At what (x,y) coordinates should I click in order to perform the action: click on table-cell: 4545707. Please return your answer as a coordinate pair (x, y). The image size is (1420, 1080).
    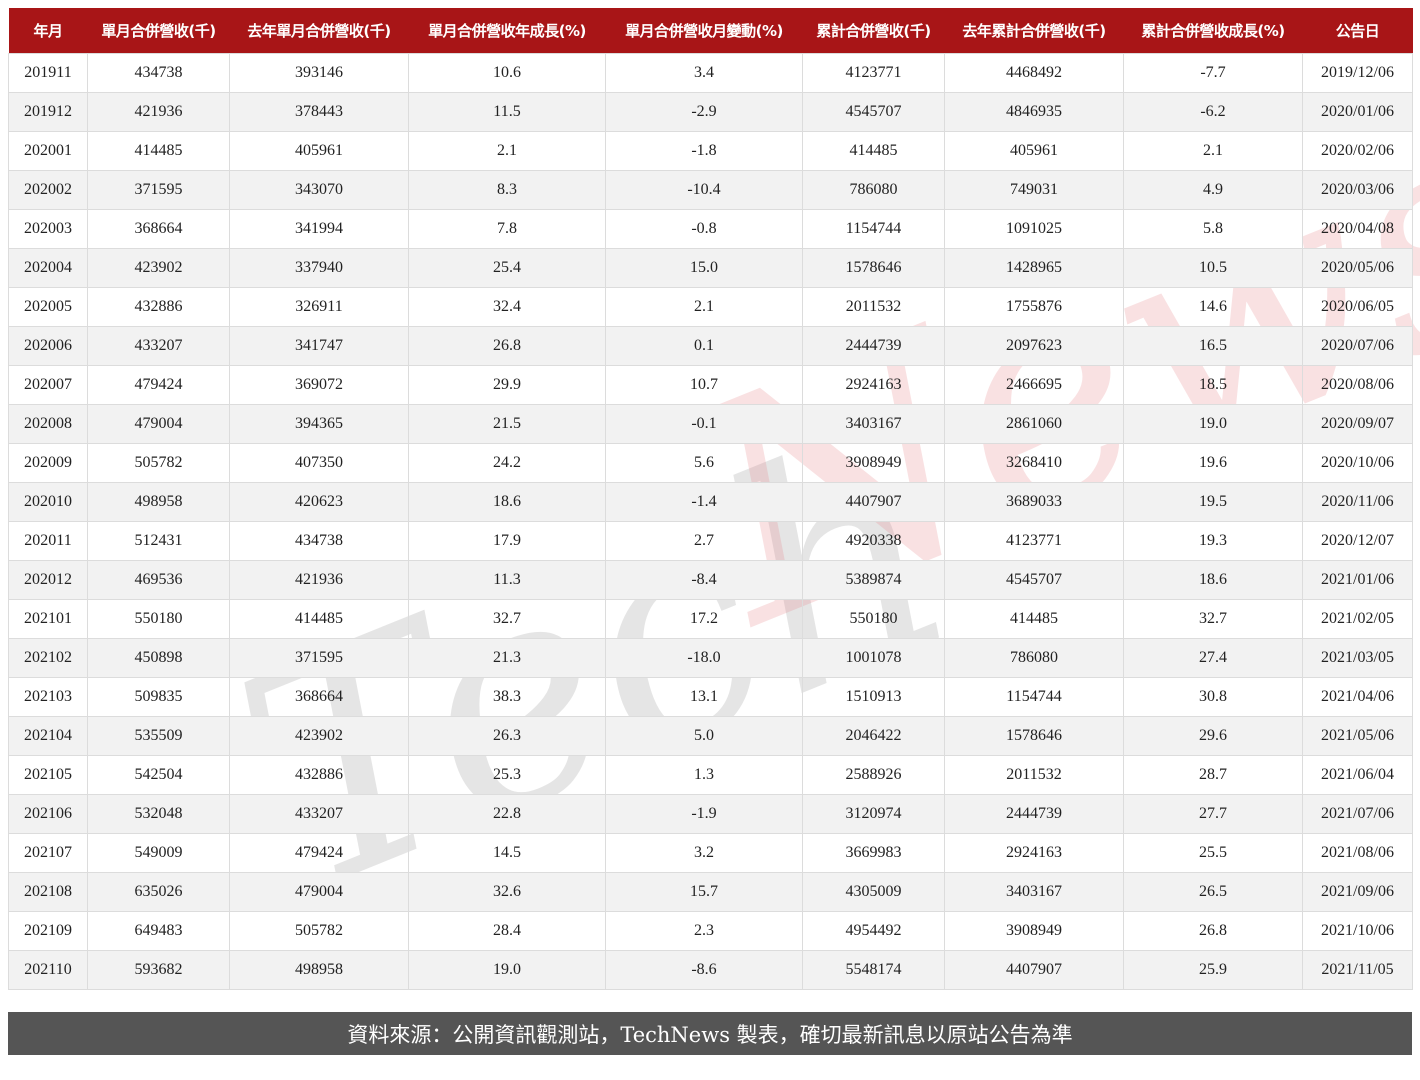
    Looking at the image, I should click on (873, 112).